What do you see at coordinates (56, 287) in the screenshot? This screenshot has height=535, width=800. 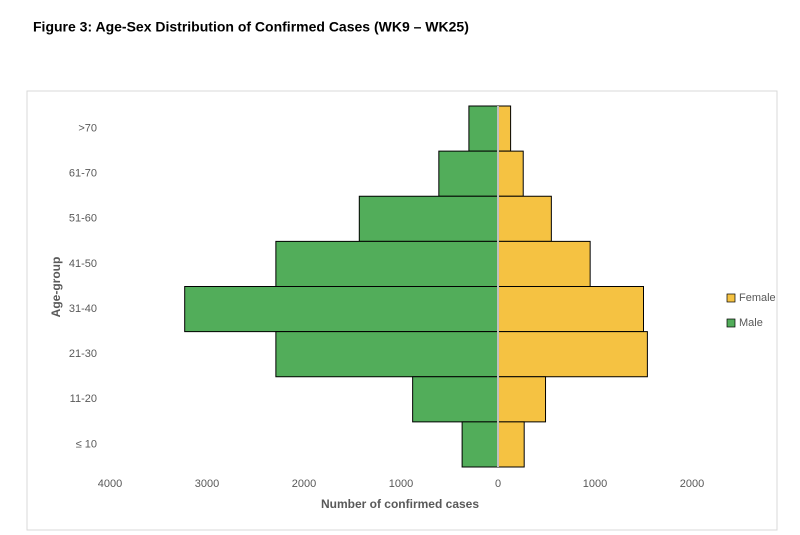 I see `y-axis-title: Age-group` at bounding box center [56, 287].